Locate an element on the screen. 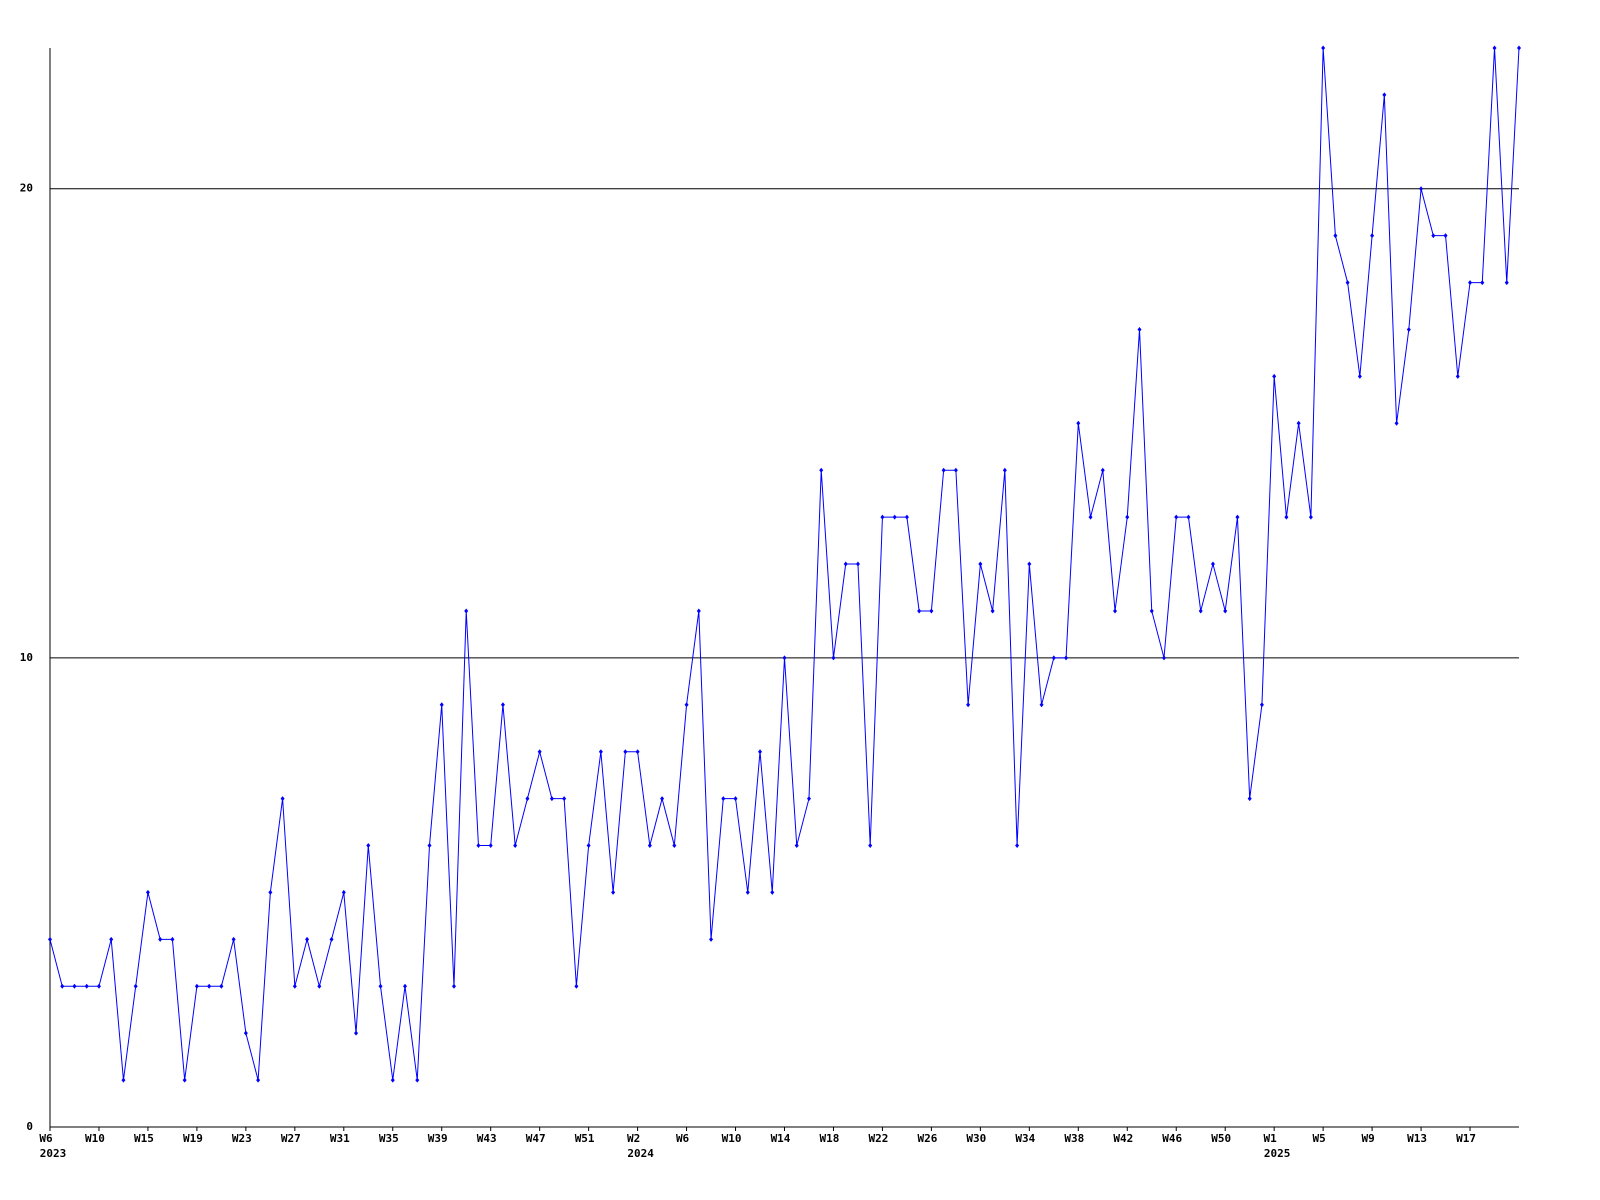 This screenshot has height=1200, width=1600. year-label: 2025 is located at coordinates (1277, 1153).